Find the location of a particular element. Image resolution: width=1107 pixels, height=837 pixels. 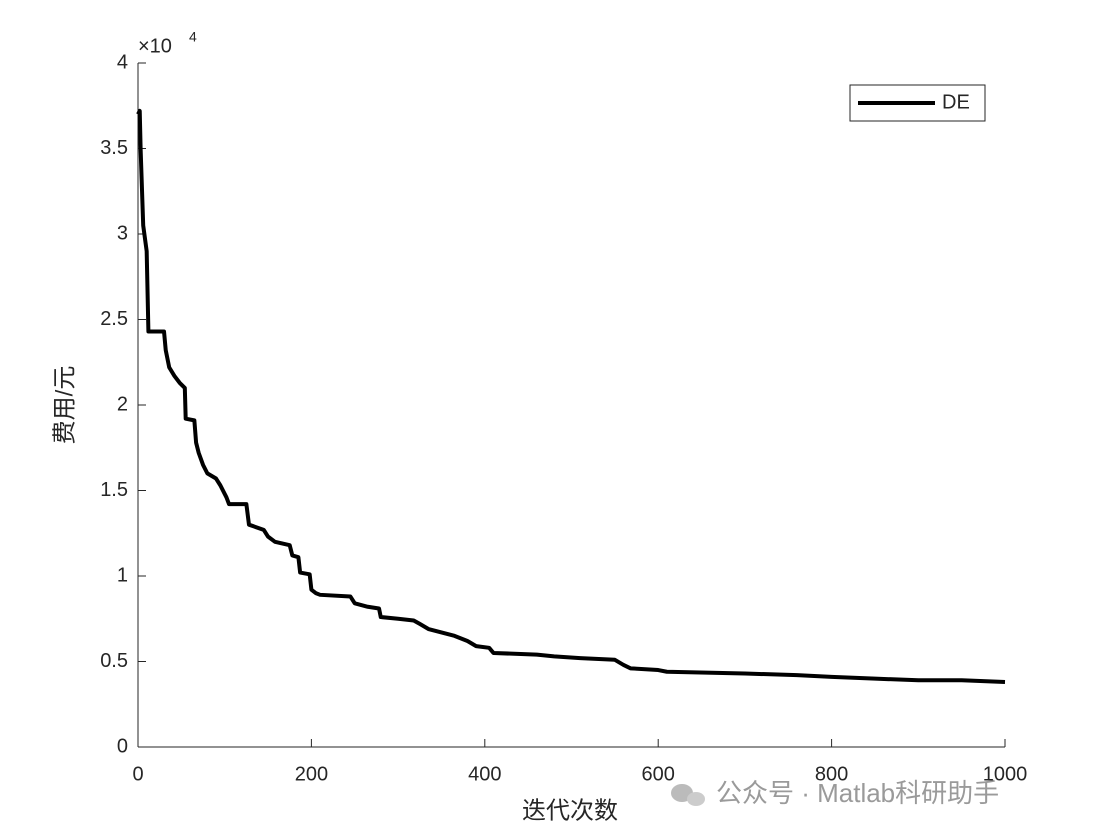

y-axis-label: 费用/元 is located at coordinates (64, 405).